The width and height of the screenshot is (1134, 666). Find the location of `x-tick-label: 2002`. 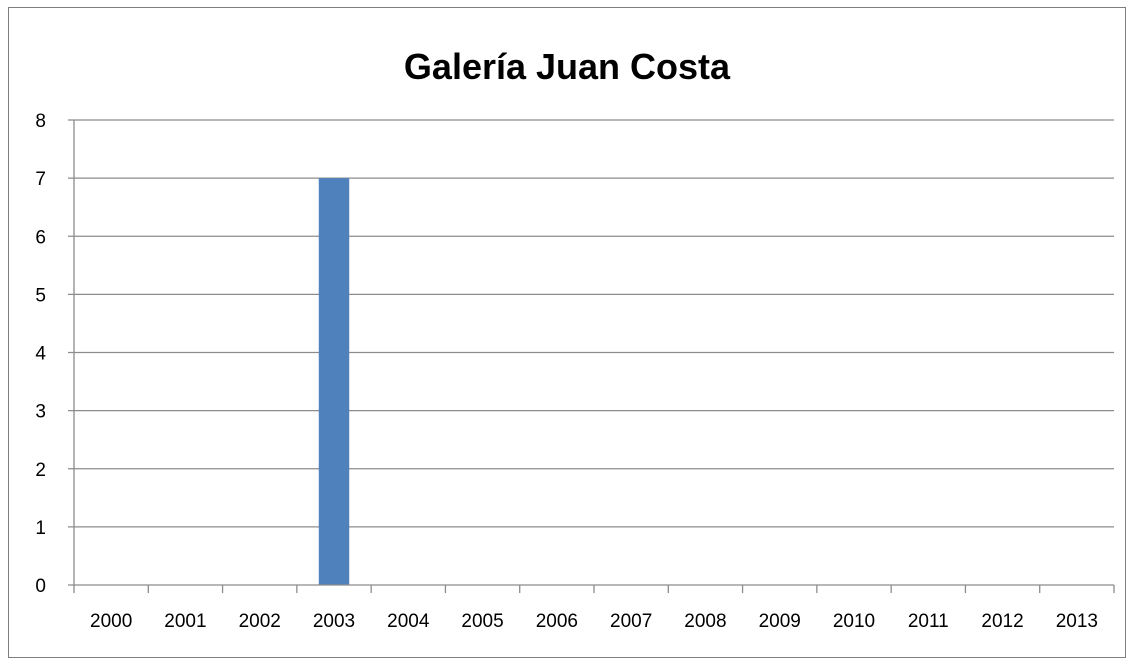

x-tick-label: 2002 is located at coordinates (260, 621).